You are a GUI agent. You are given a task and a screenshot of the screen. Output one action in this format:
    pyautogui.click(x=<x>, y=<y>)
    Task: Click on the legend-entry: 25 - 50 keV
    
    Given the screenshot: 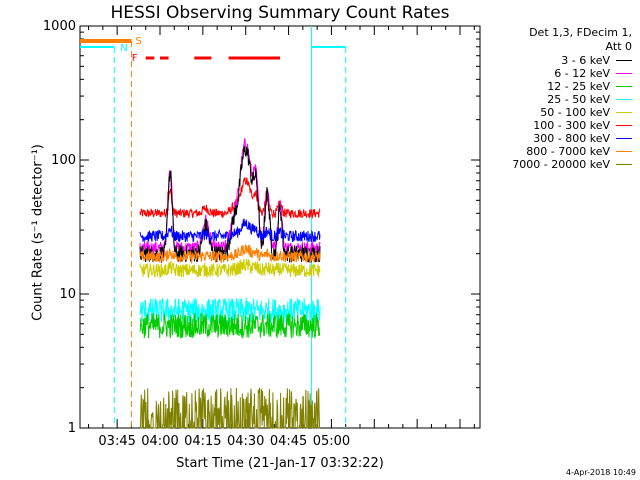 What is the action you would take?
    pyautogui.click(x=557, y=99)
    